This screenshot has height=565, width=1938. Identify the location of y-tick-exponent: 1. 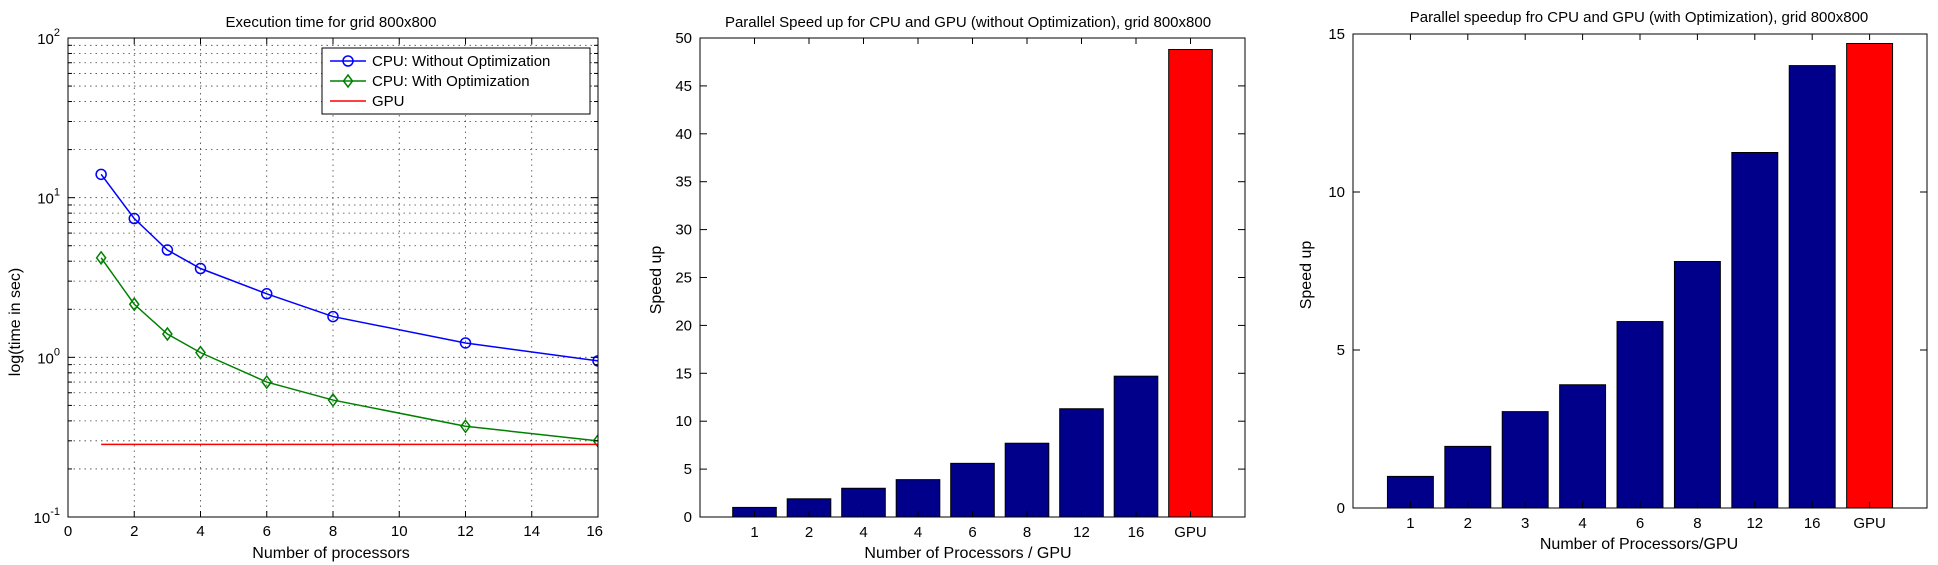
(57, 193).